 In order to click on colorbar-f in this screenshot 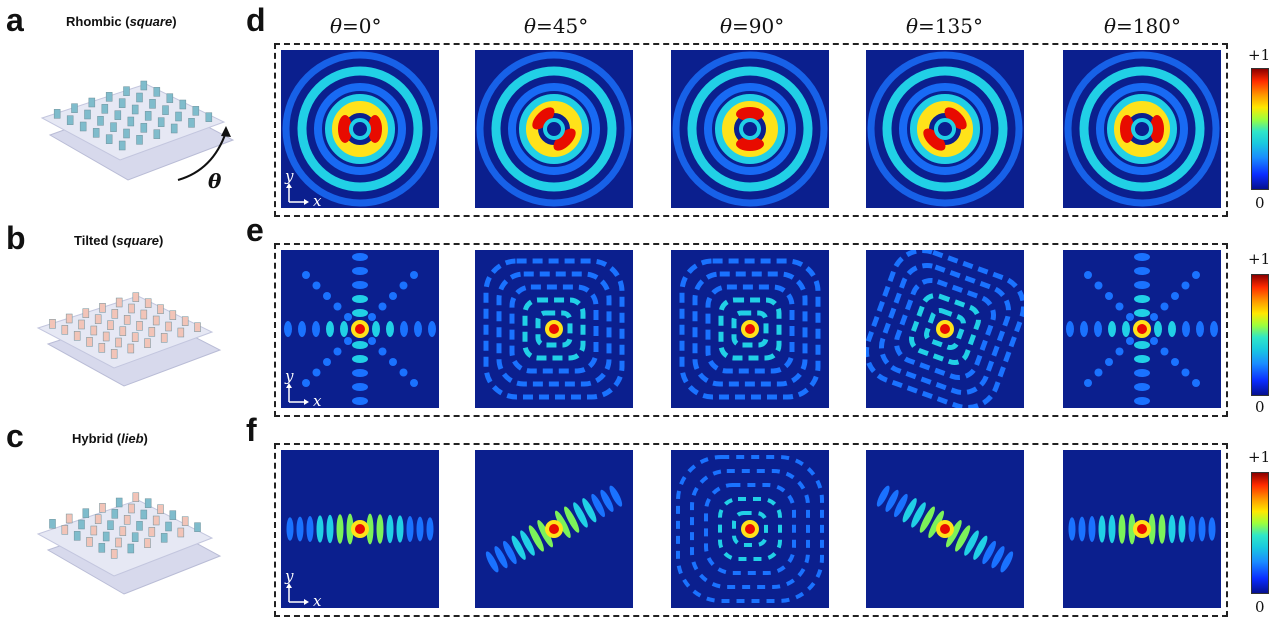, I will do `click(1260, 533)`.